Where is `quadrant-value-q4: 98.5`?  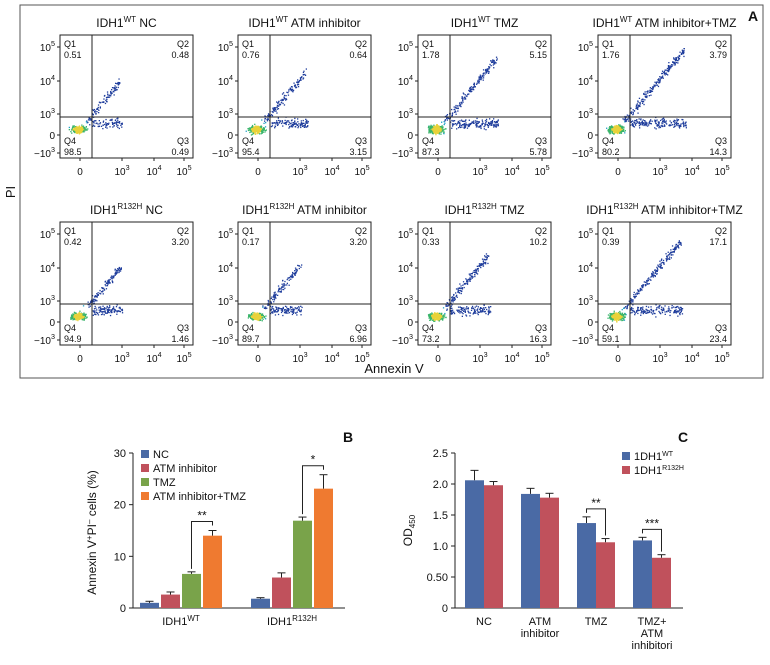
quadrant-value-q4: 98.5 is located at coordinates (73, 152).